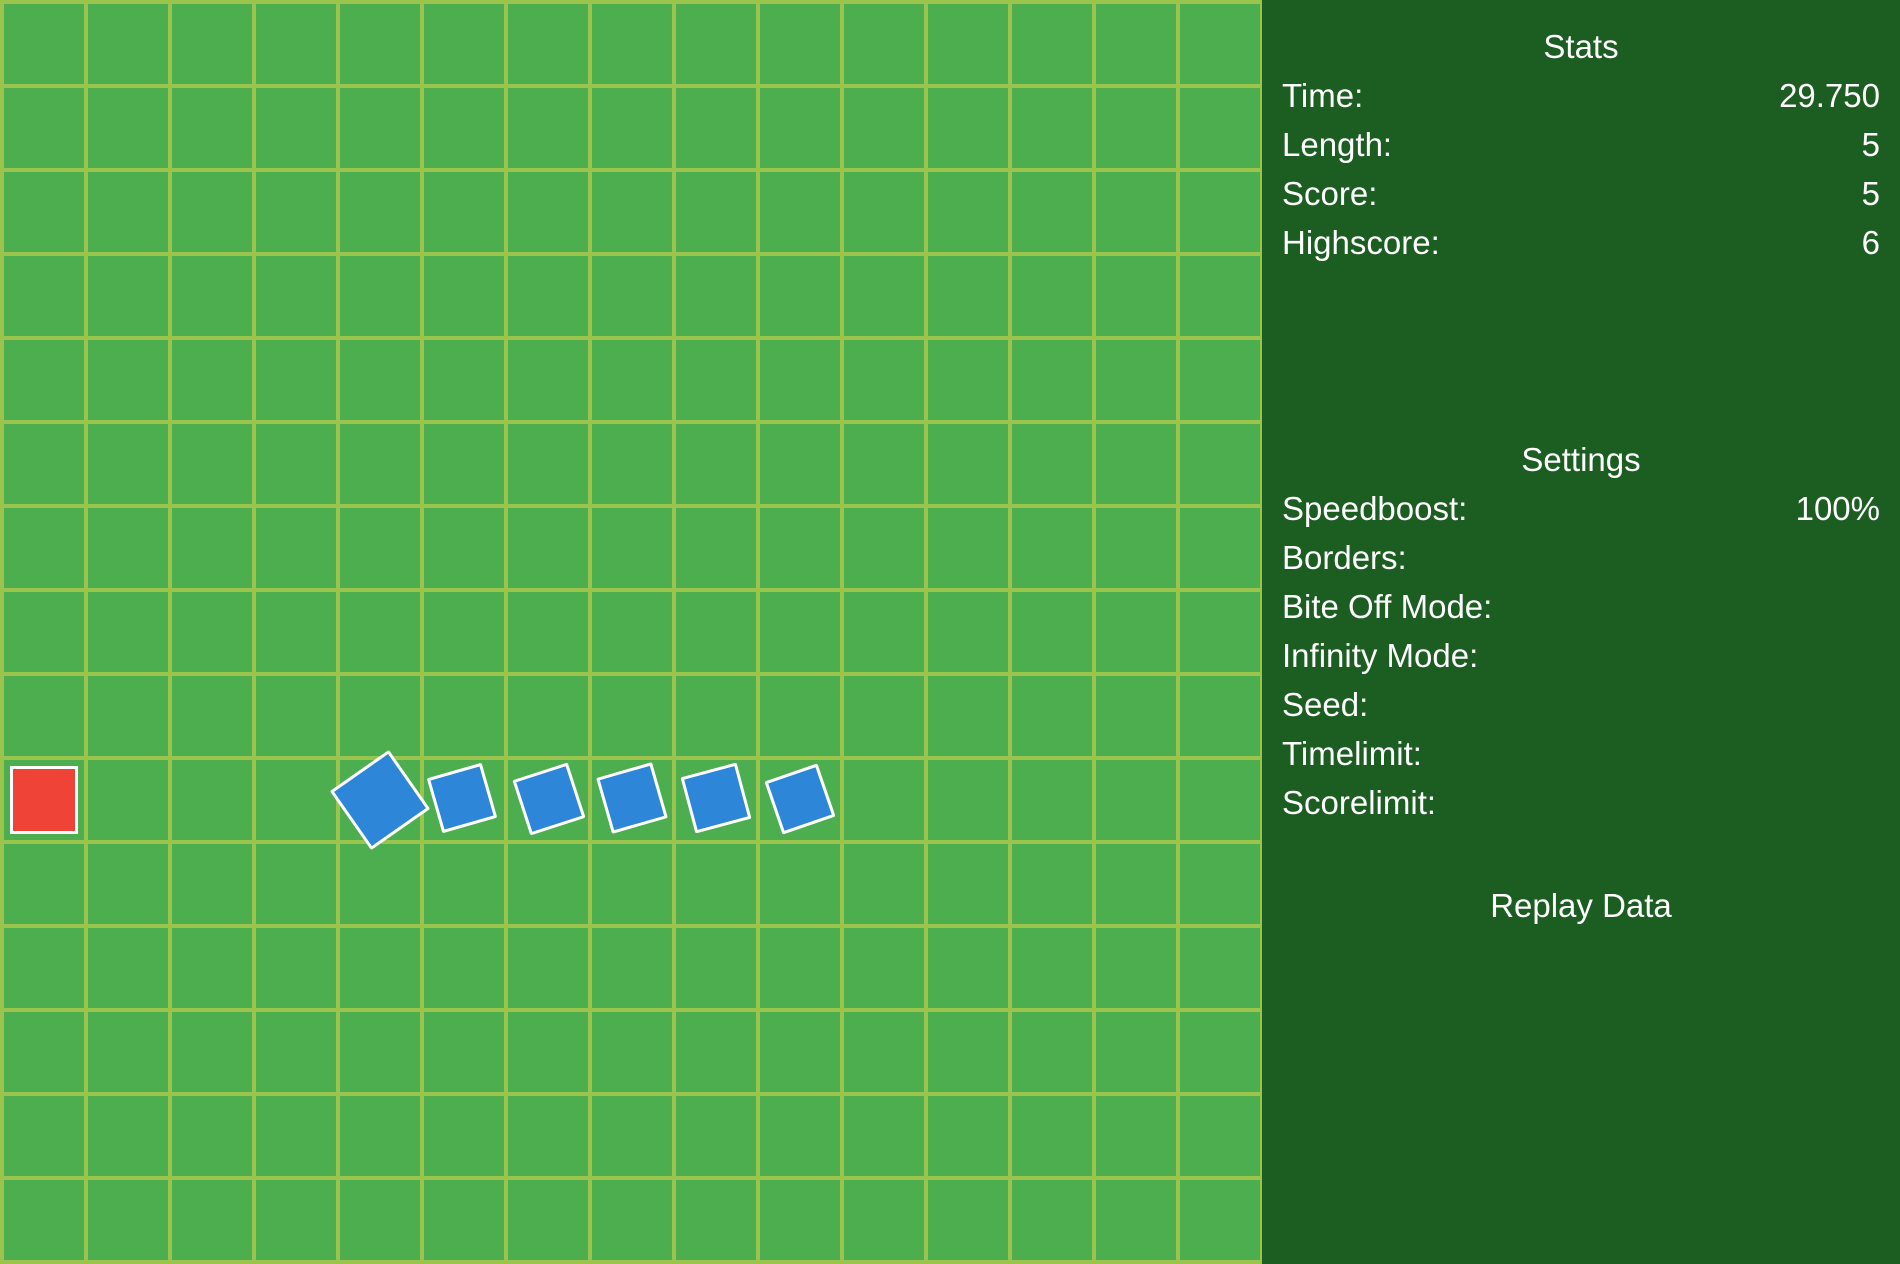 The image size is (1900, 1264). Describe the element at coordinates (380, 800) in the screenshot. I see `snake-head-segment` at that location.